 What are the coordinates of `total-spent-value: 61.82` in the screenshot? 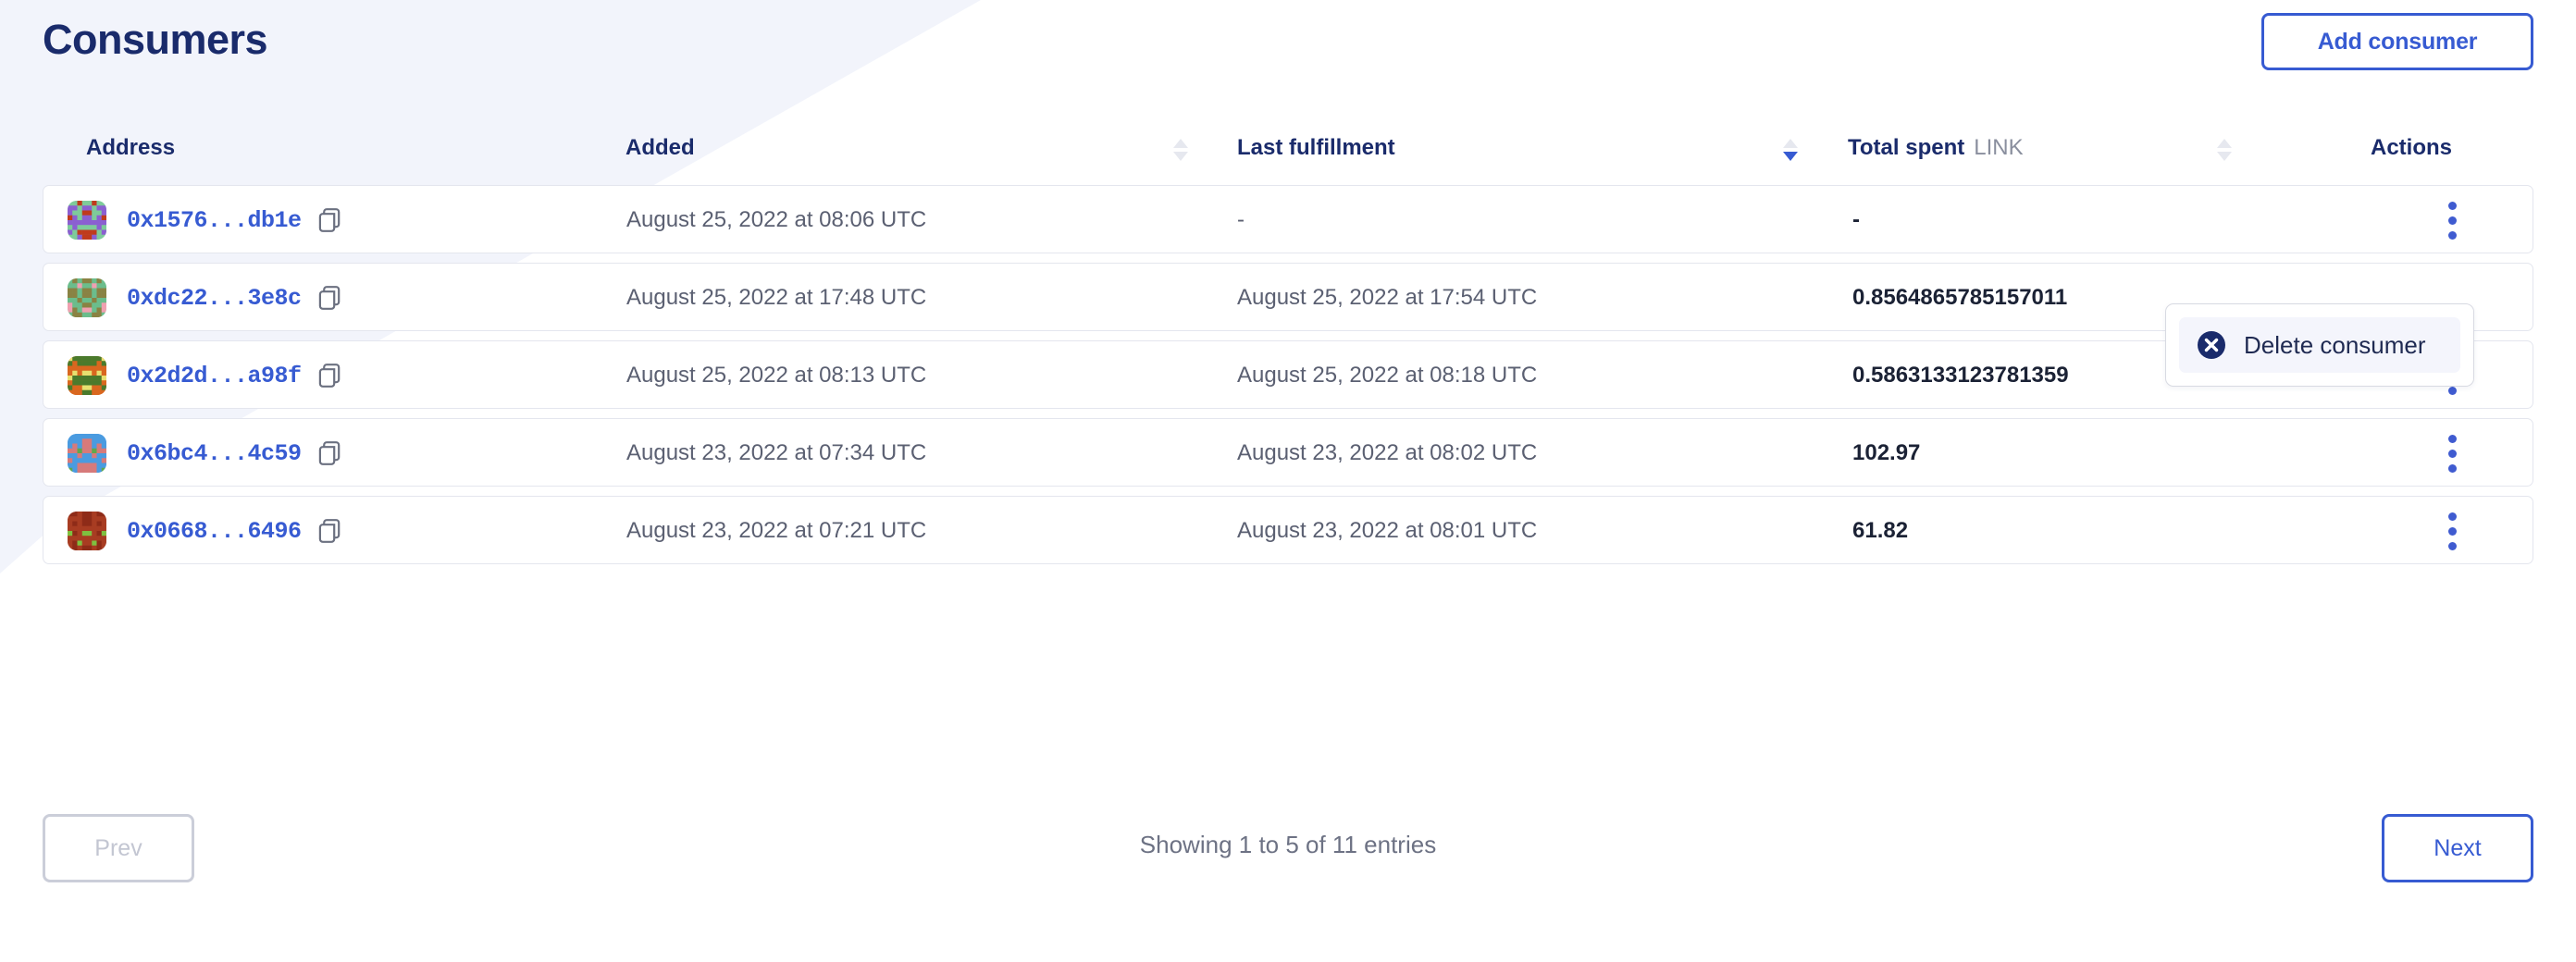 It's located at (1880, 530).